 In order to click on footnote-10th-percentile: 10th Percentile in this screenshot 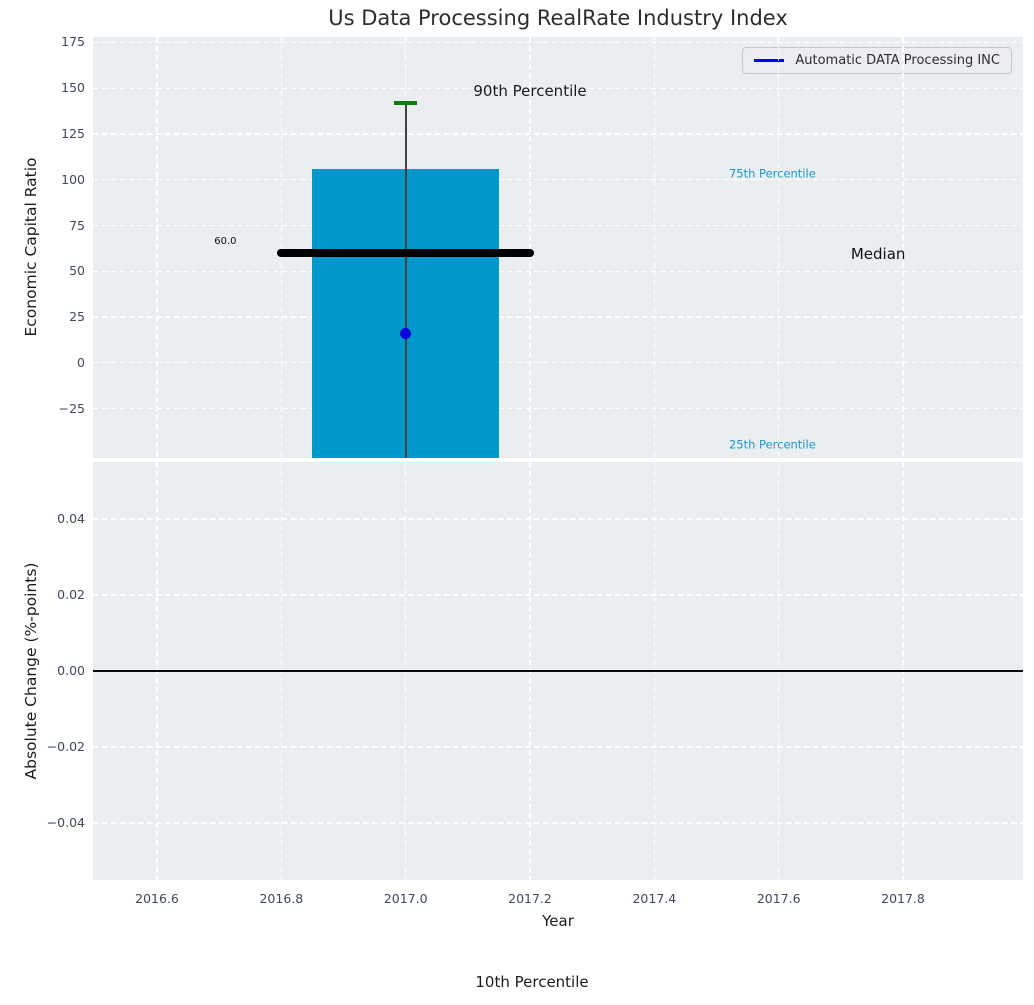, I will do `click(532, 982)`.